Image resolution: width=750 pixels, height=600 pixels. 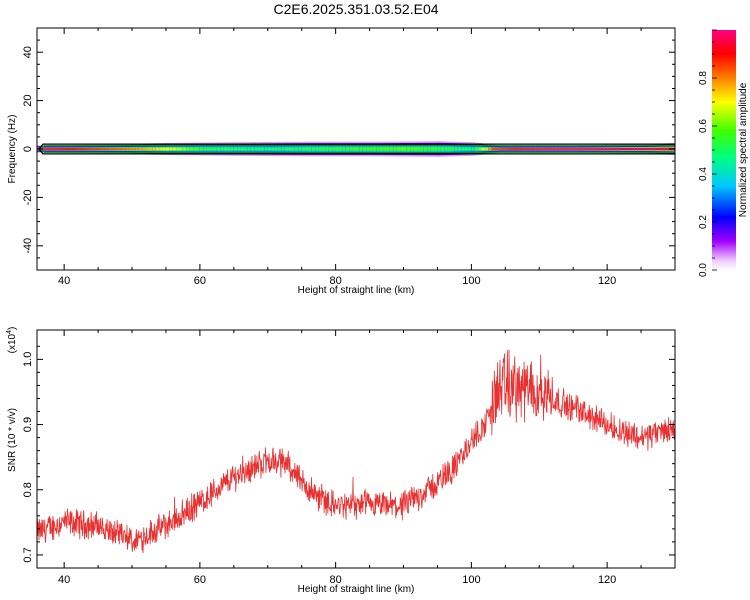 What do you see at coordinates (703, 174) in the screenshot?
I see `colorbar-tick-label: 0.4` at bounding box center [703, 174].